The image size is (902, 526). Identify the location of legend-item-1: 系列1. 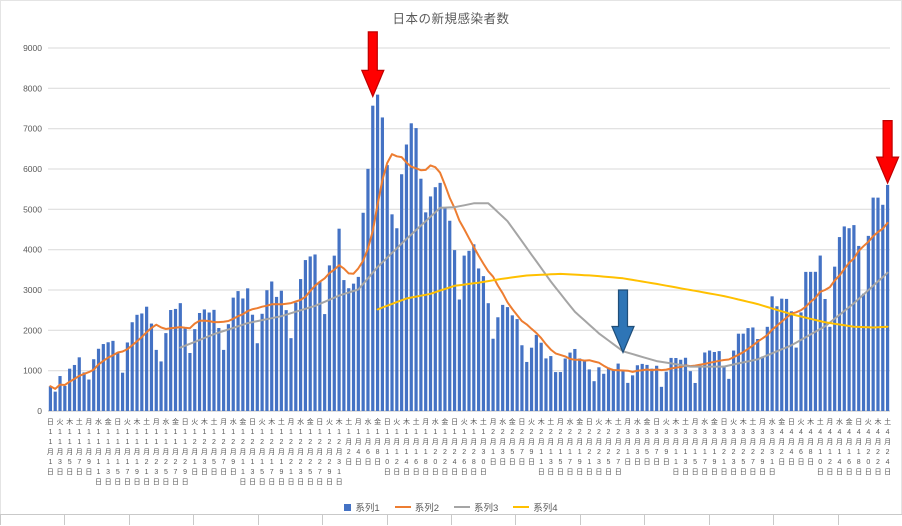
(362, 507).